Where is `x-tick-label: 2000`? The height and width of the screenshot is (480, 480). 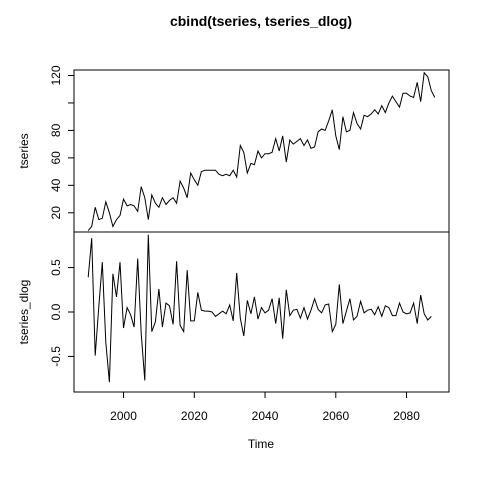
x-tick-label: 2000 is located at coordinates (123, 416).